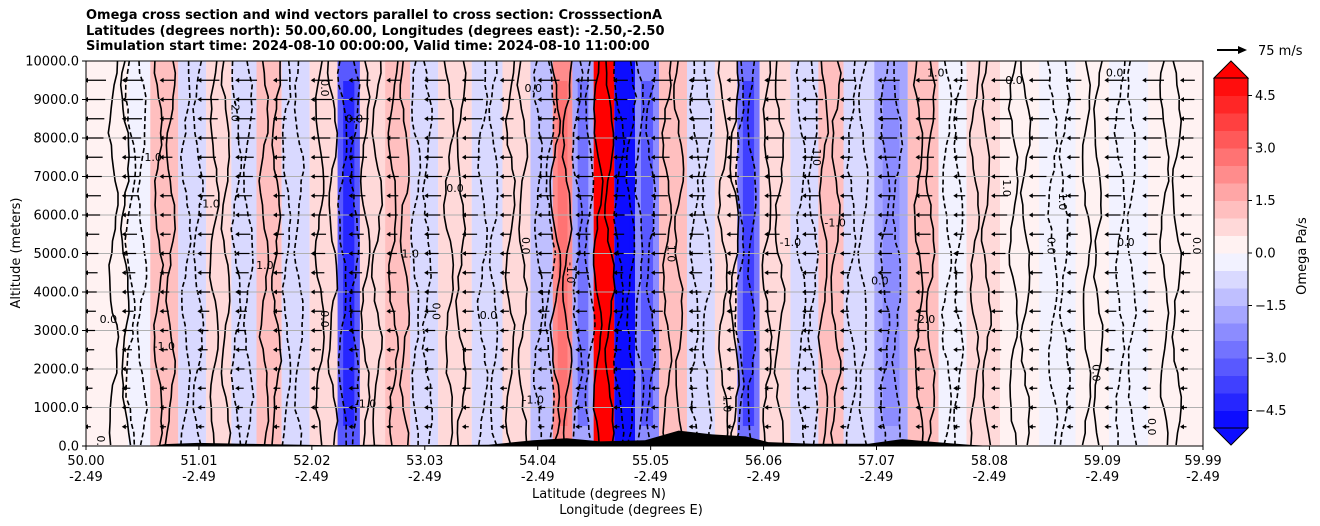  What do you see at coordinates (57, 370) in the screenshot?
I see `y-tick-label: 2000.0` at bounding box center [57, 370].